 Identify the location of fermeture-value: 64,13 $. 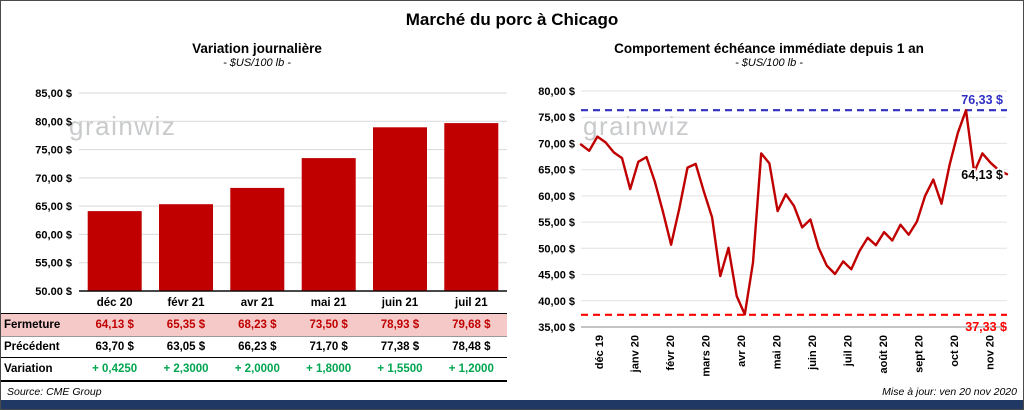
(114, 325).